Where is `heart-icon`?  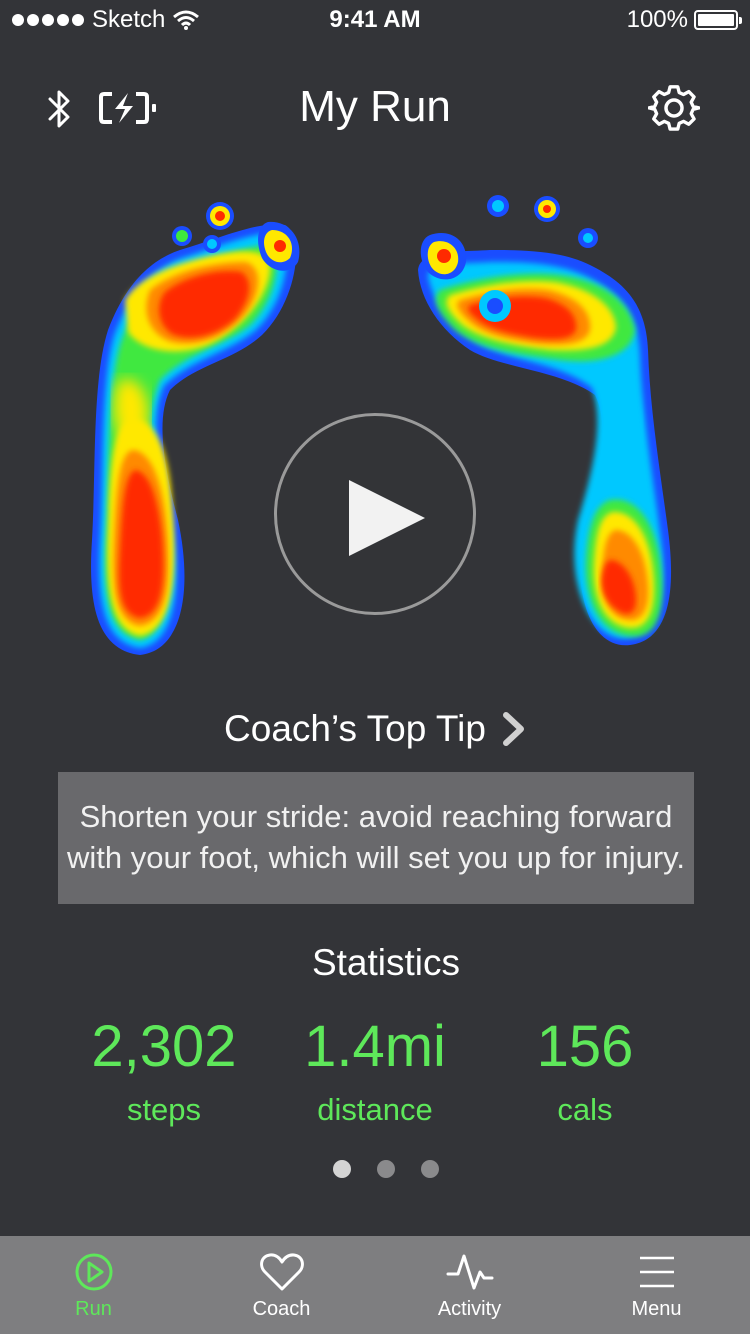
heart-icon is located at coordinates (281, 1272).